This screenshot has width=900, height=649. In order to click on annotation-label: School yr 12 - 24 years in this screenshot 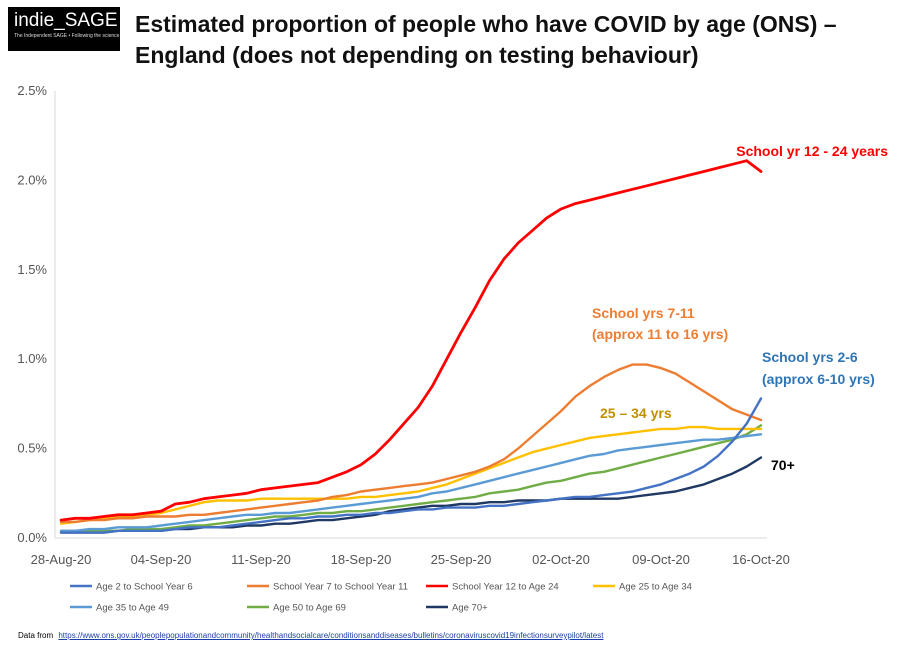, I will do `click(812, 151)`.